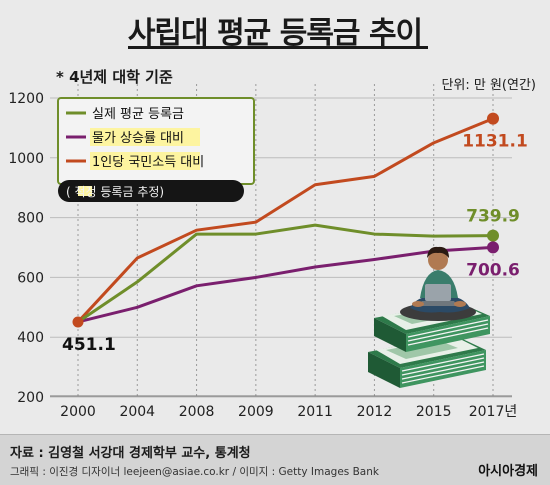  I want to click on x-tick-label: 2011, so click(315, 412).